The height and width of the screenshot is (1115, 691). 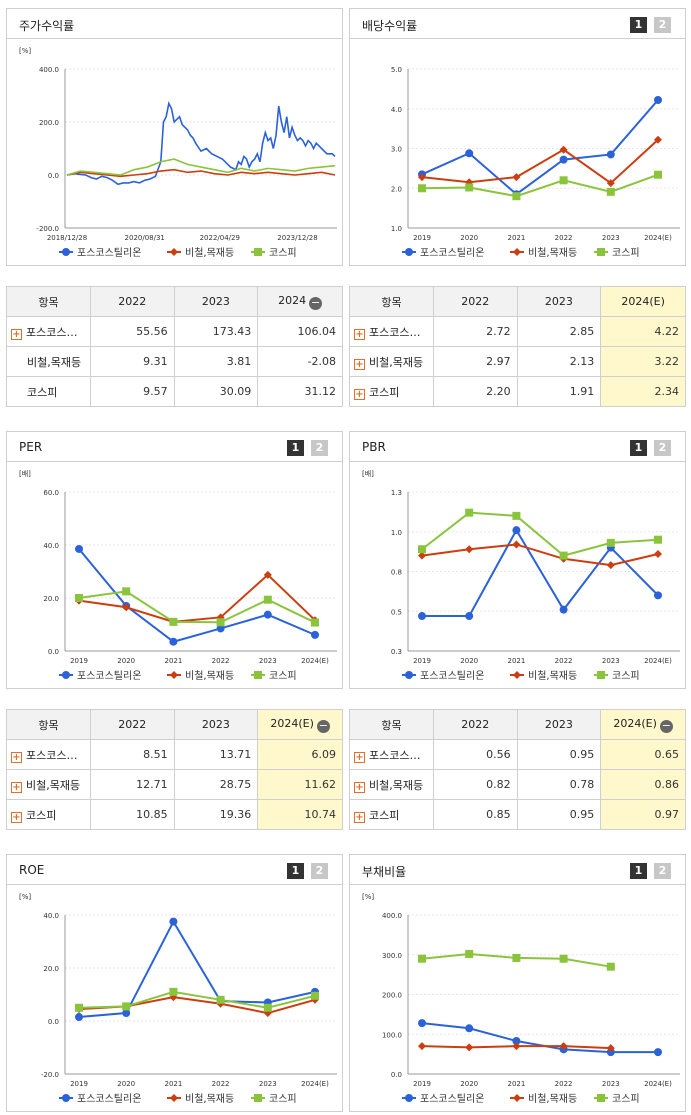 What do you see at coordinates (396, 229) in the screenshot?
I see `y-tick-label: 1.0` at bounding box center [396, 229].